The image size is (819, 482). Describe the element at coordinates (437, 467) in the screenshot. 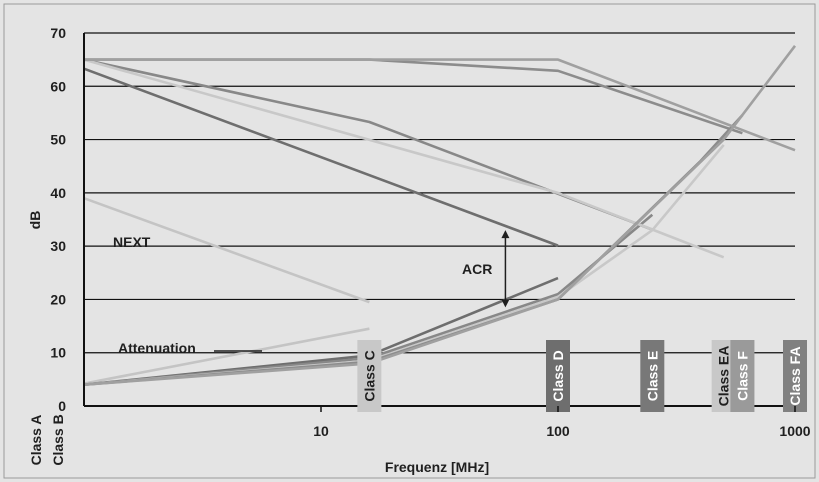

I see `x-axis-title: Frequenz [MHz]` at that location.